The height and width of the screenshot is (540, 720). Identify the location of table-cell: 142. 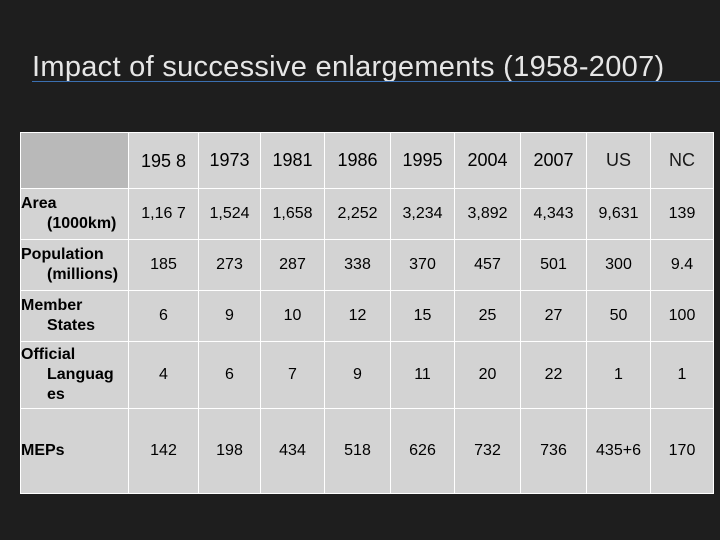
(163, 451).